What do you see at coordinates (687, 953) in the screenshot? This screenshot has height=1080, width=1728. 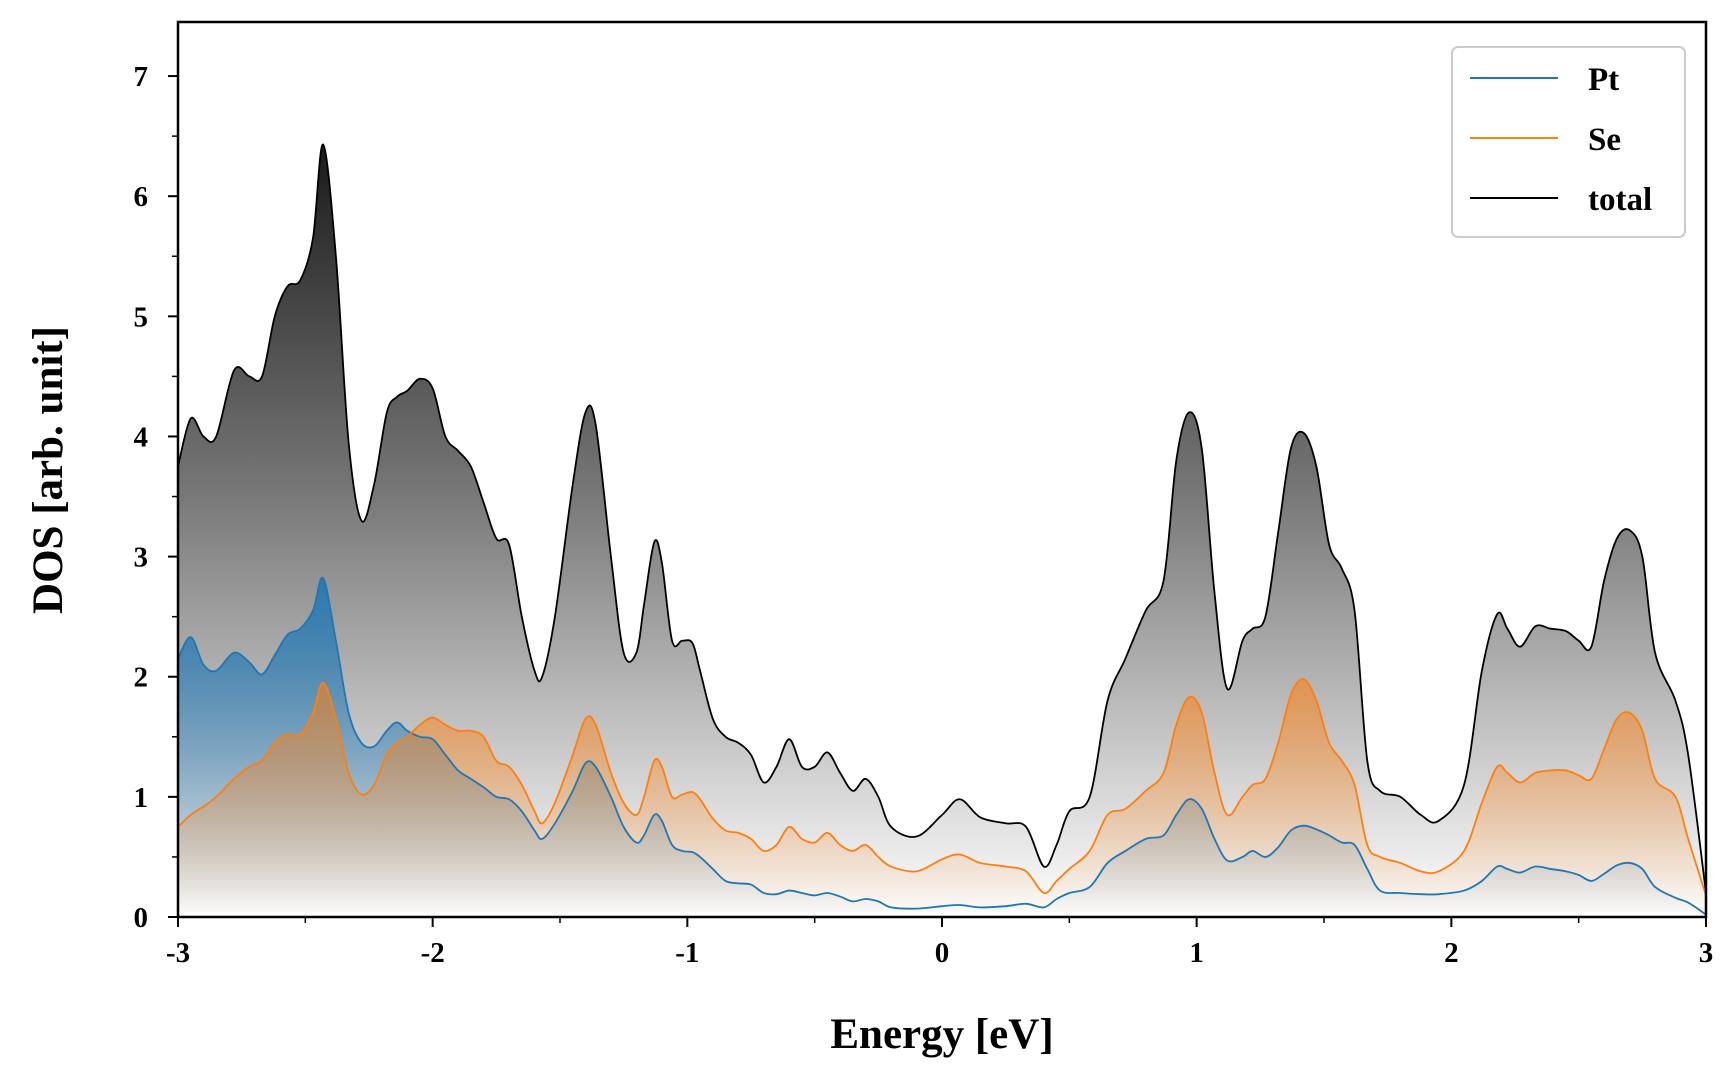 I see `x-tick-label: -1` at bounding box center [687, 953].